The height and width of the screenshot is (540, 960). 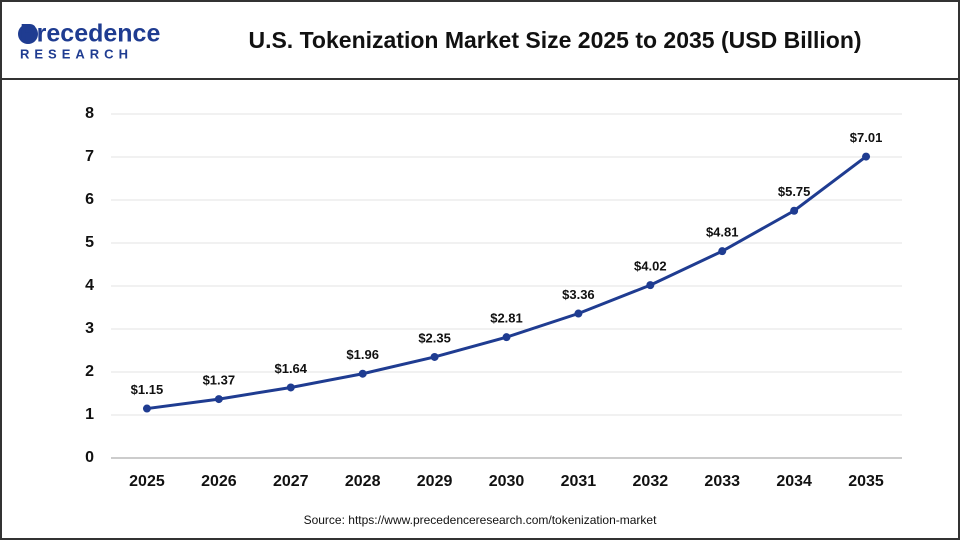 What do you see at coordinates (579, 481) in the screenshot?
I see `x-tick-label: 2031` at bounding box center [579, 481].